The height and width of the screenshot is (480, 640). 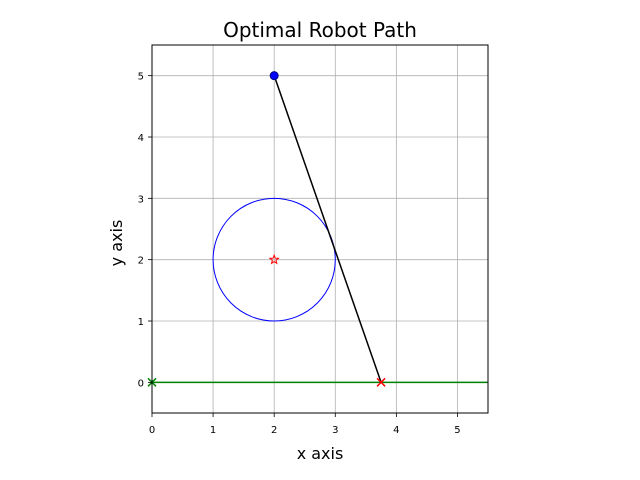 What do you see at coordinates (141, 77) in the screenshot?
I see `y-tick-label: 5` at bounding box center [141, 77].